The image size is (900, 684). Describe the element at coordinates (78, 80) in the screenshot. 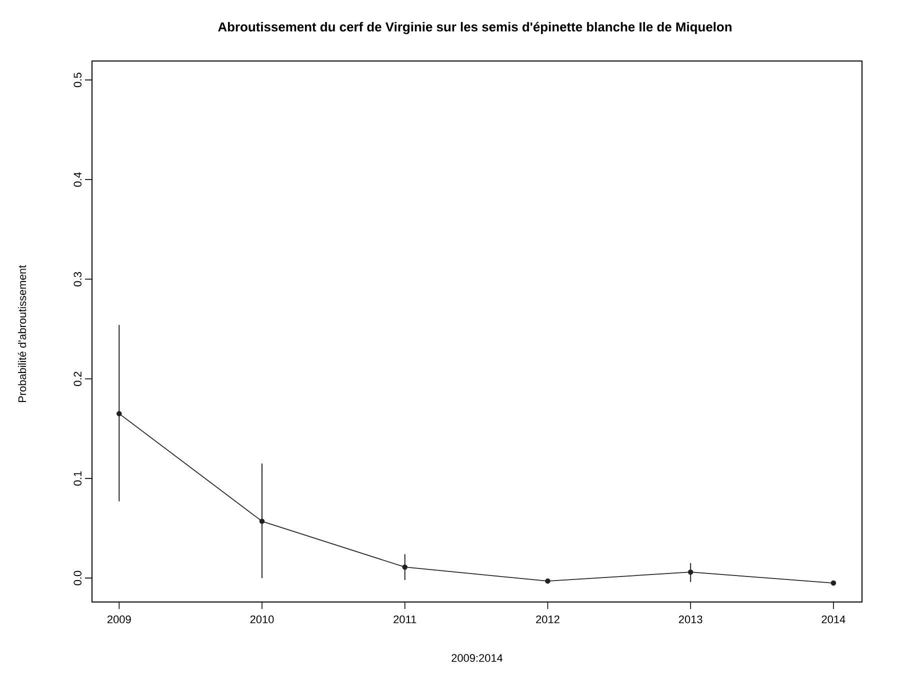

I see `y-tick-label: 0.5` at that location.